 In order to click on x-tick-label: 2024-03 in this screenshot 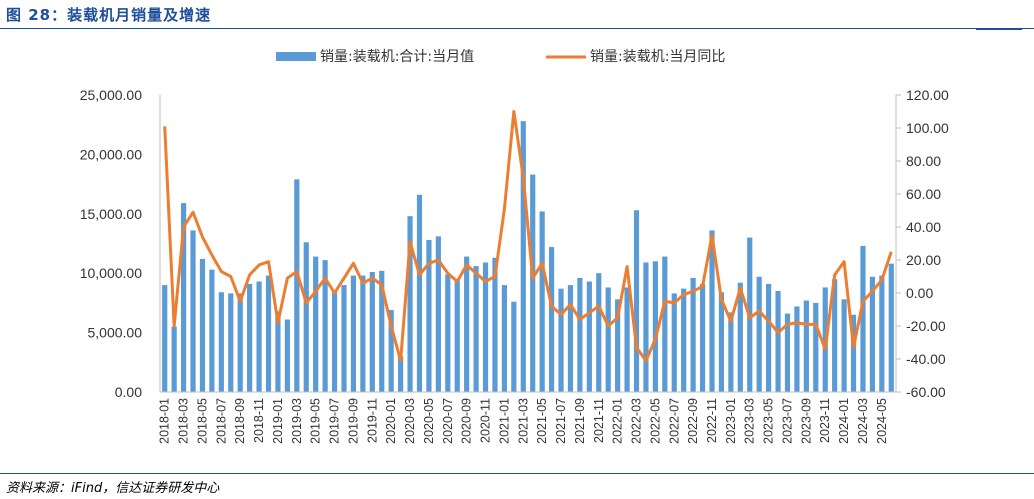, I will do `click(863, 421)`.